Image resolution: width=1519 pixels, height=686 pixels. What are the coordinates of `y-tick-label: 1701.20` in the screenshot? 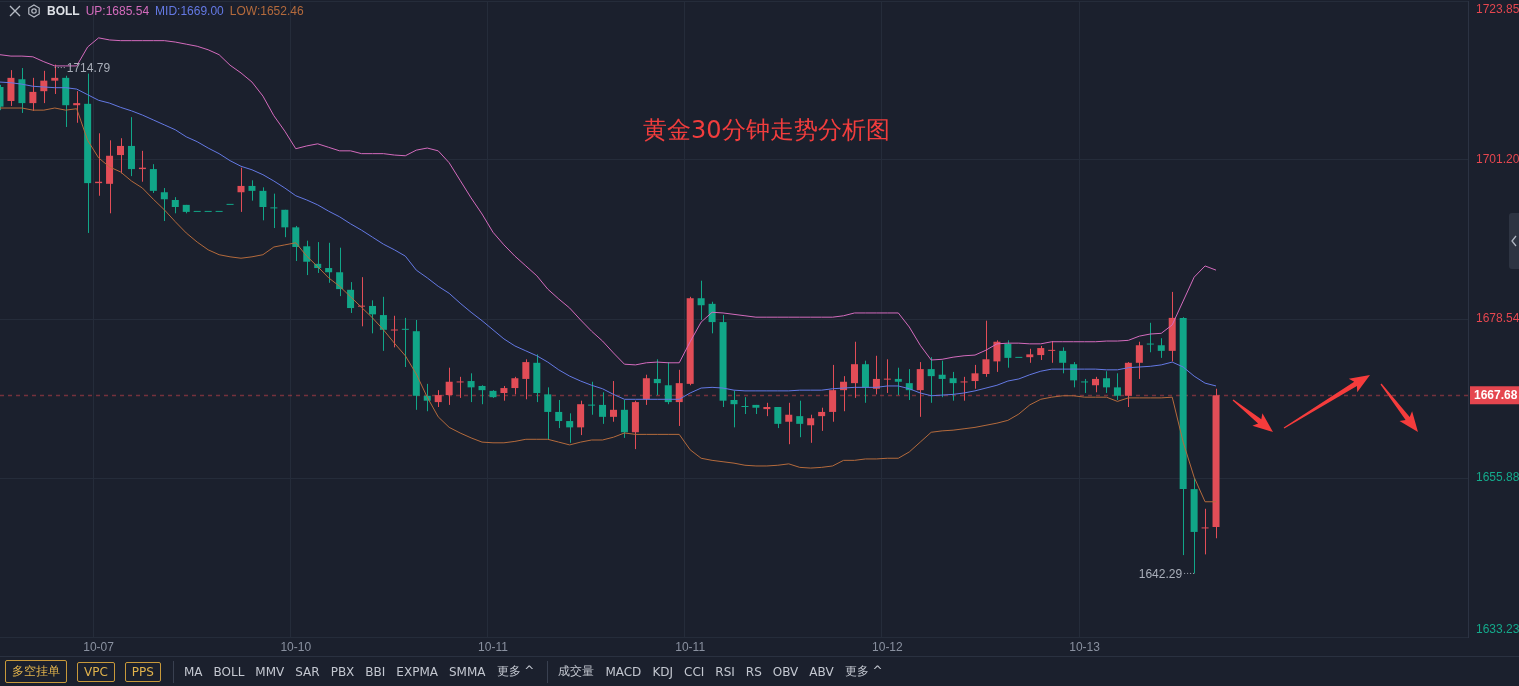 It's located at (1497, 159).